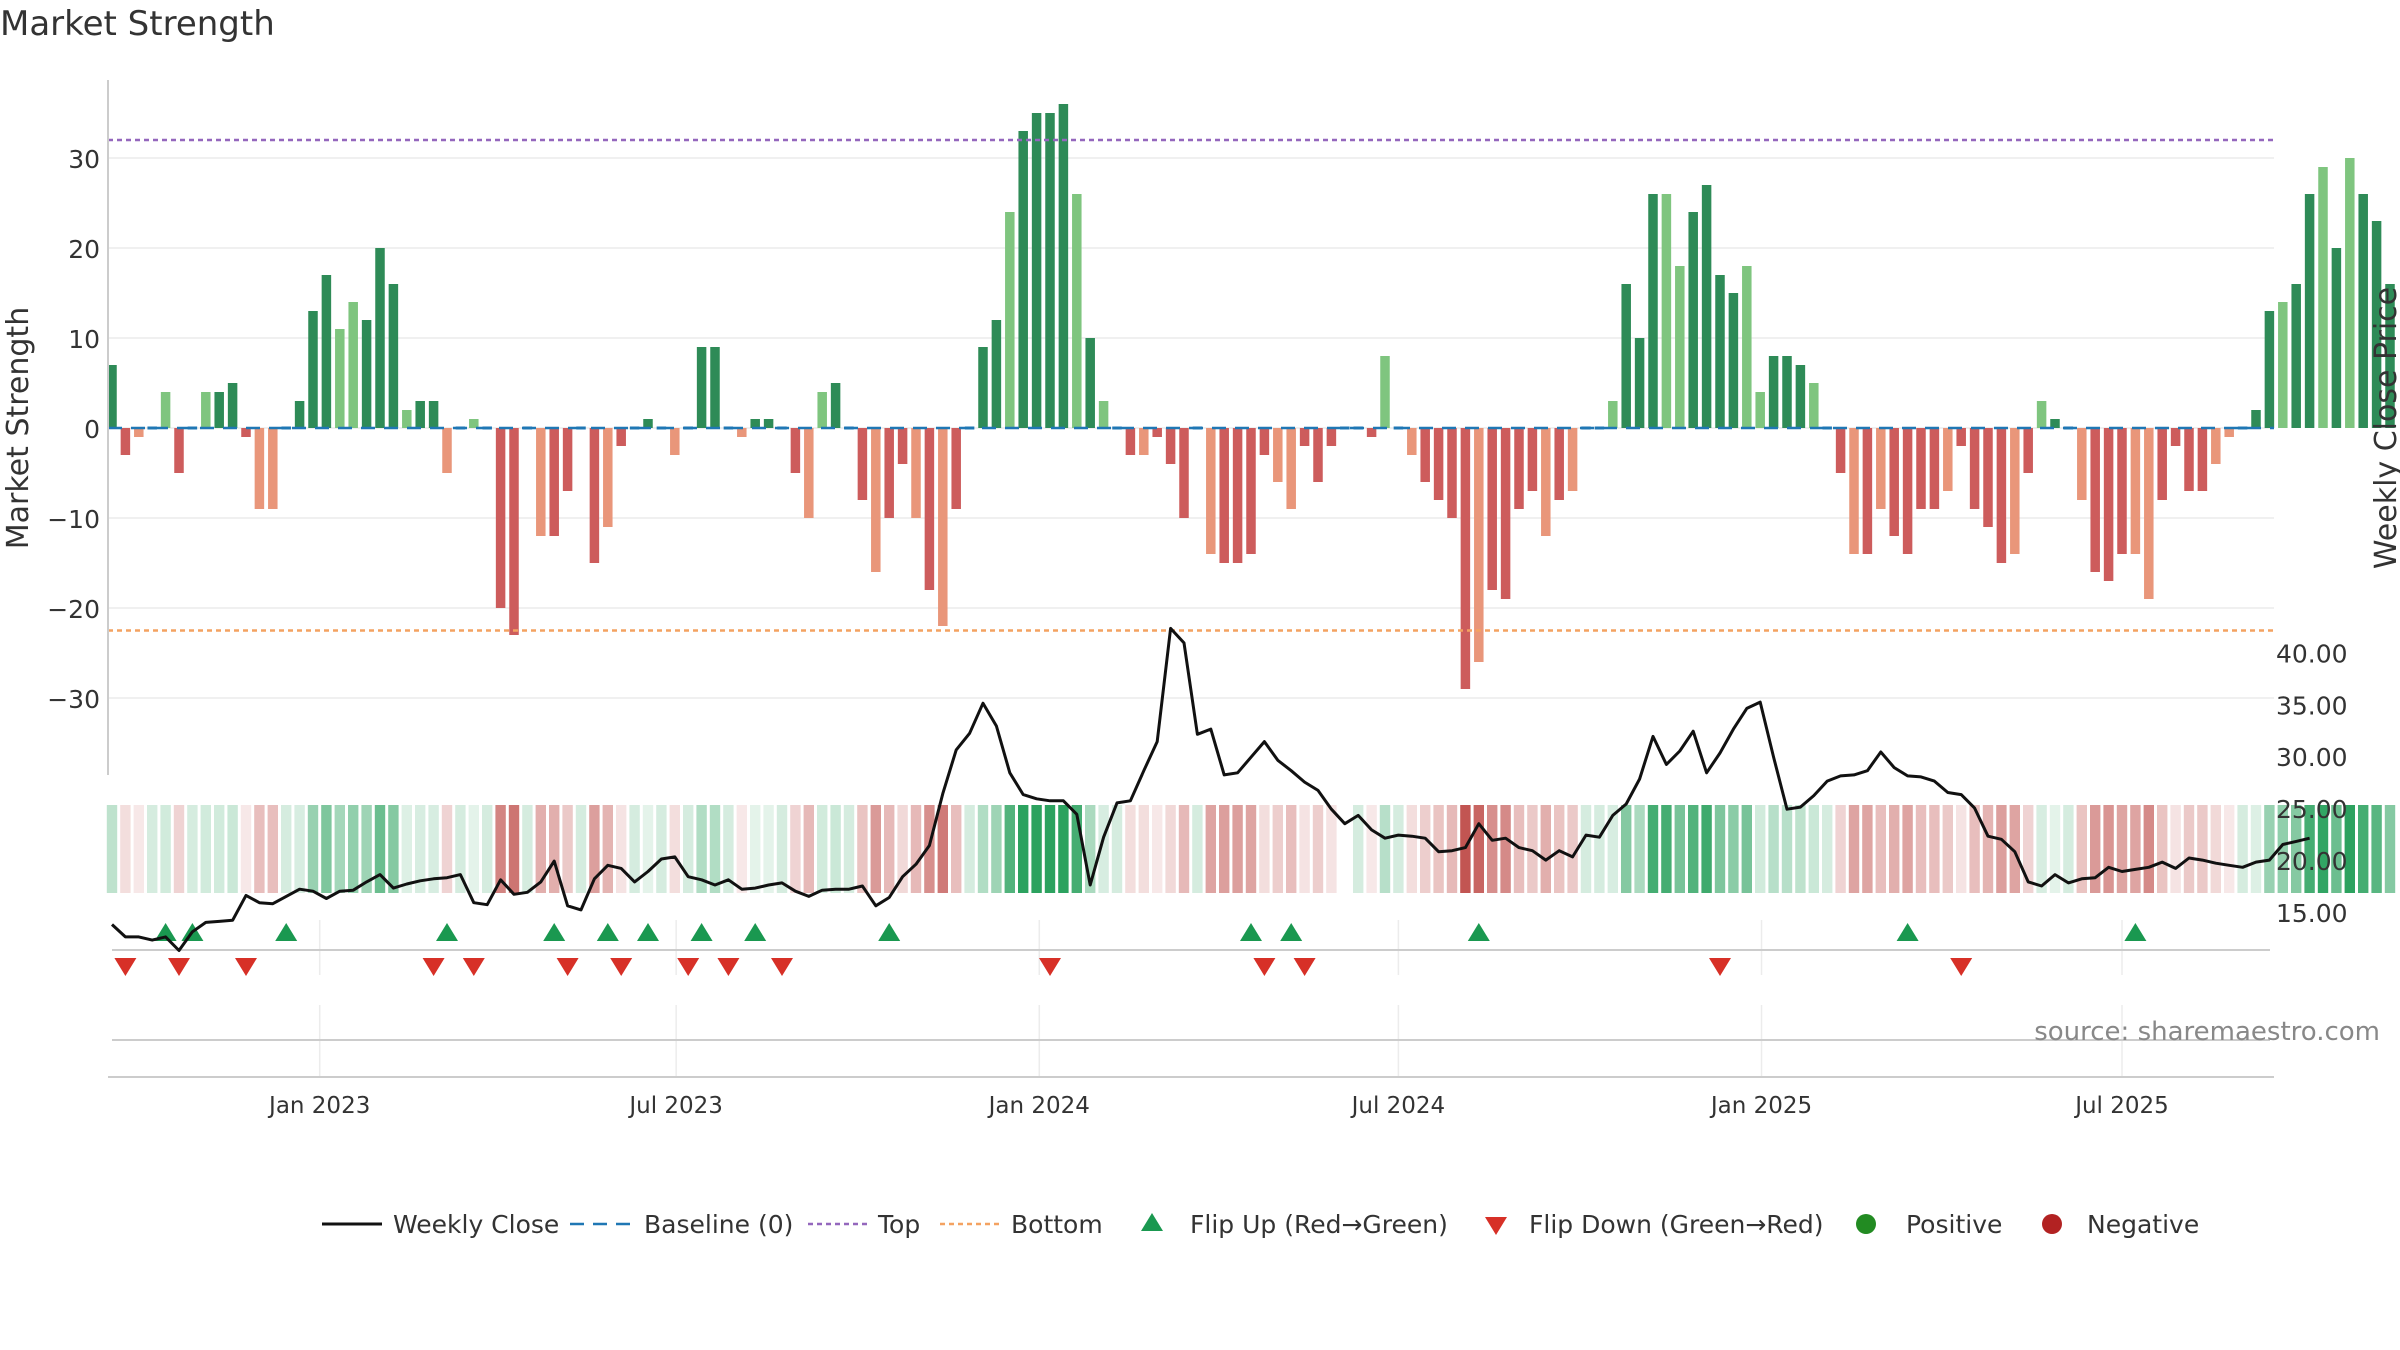 The width and height of the screenshot is (2400, 1350). I want to click on y2-tick-label: 25.00, so click(2312, 809).